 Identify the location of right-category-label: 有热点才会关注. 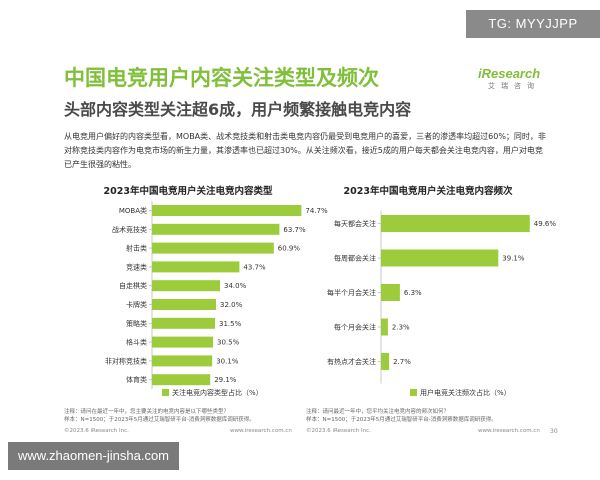
(351, 361).